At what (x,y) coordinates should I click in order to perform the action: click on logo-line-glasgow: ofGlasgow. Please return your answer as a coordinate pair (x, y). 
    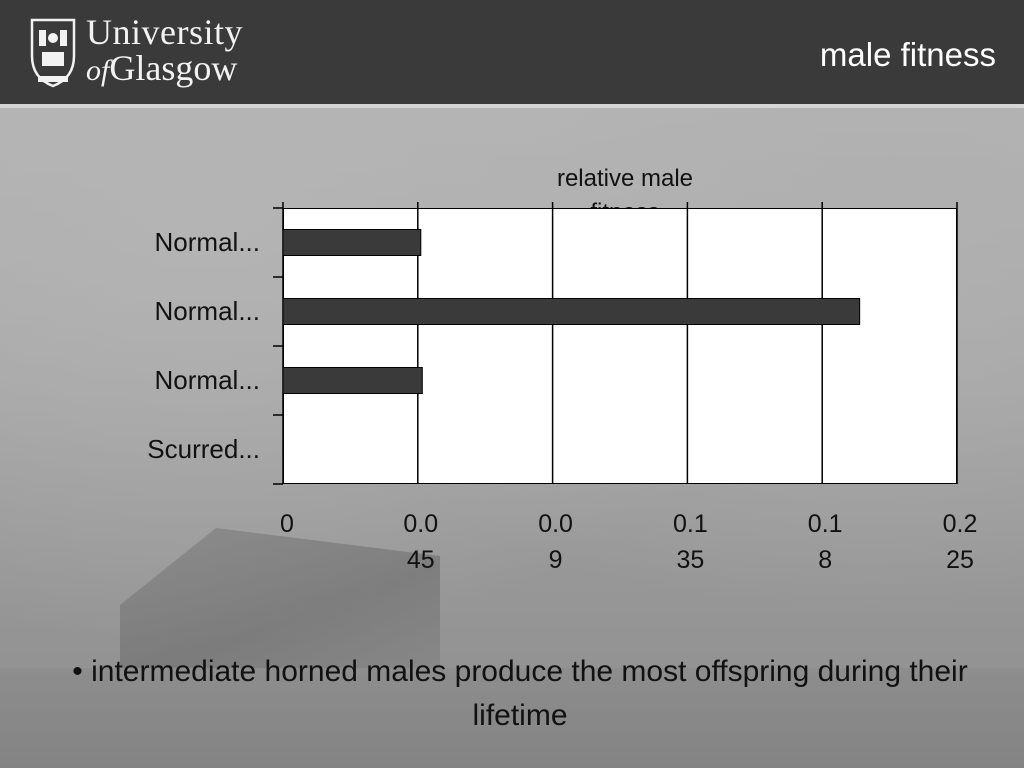
    Looking at the image, I should click on (164, 69).